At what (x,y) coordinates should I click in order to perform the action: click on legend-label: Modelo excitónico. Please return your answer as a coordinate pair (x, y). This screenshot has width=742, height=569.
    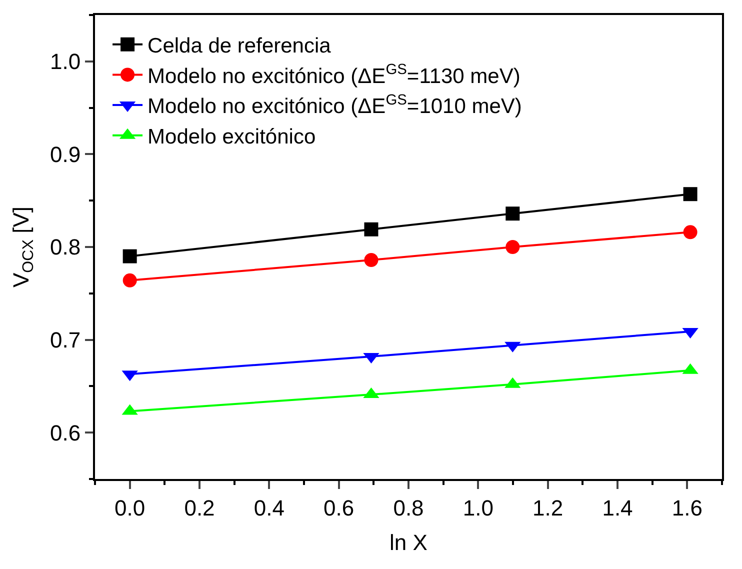
    Looking at the image, I should click on (232, 137).